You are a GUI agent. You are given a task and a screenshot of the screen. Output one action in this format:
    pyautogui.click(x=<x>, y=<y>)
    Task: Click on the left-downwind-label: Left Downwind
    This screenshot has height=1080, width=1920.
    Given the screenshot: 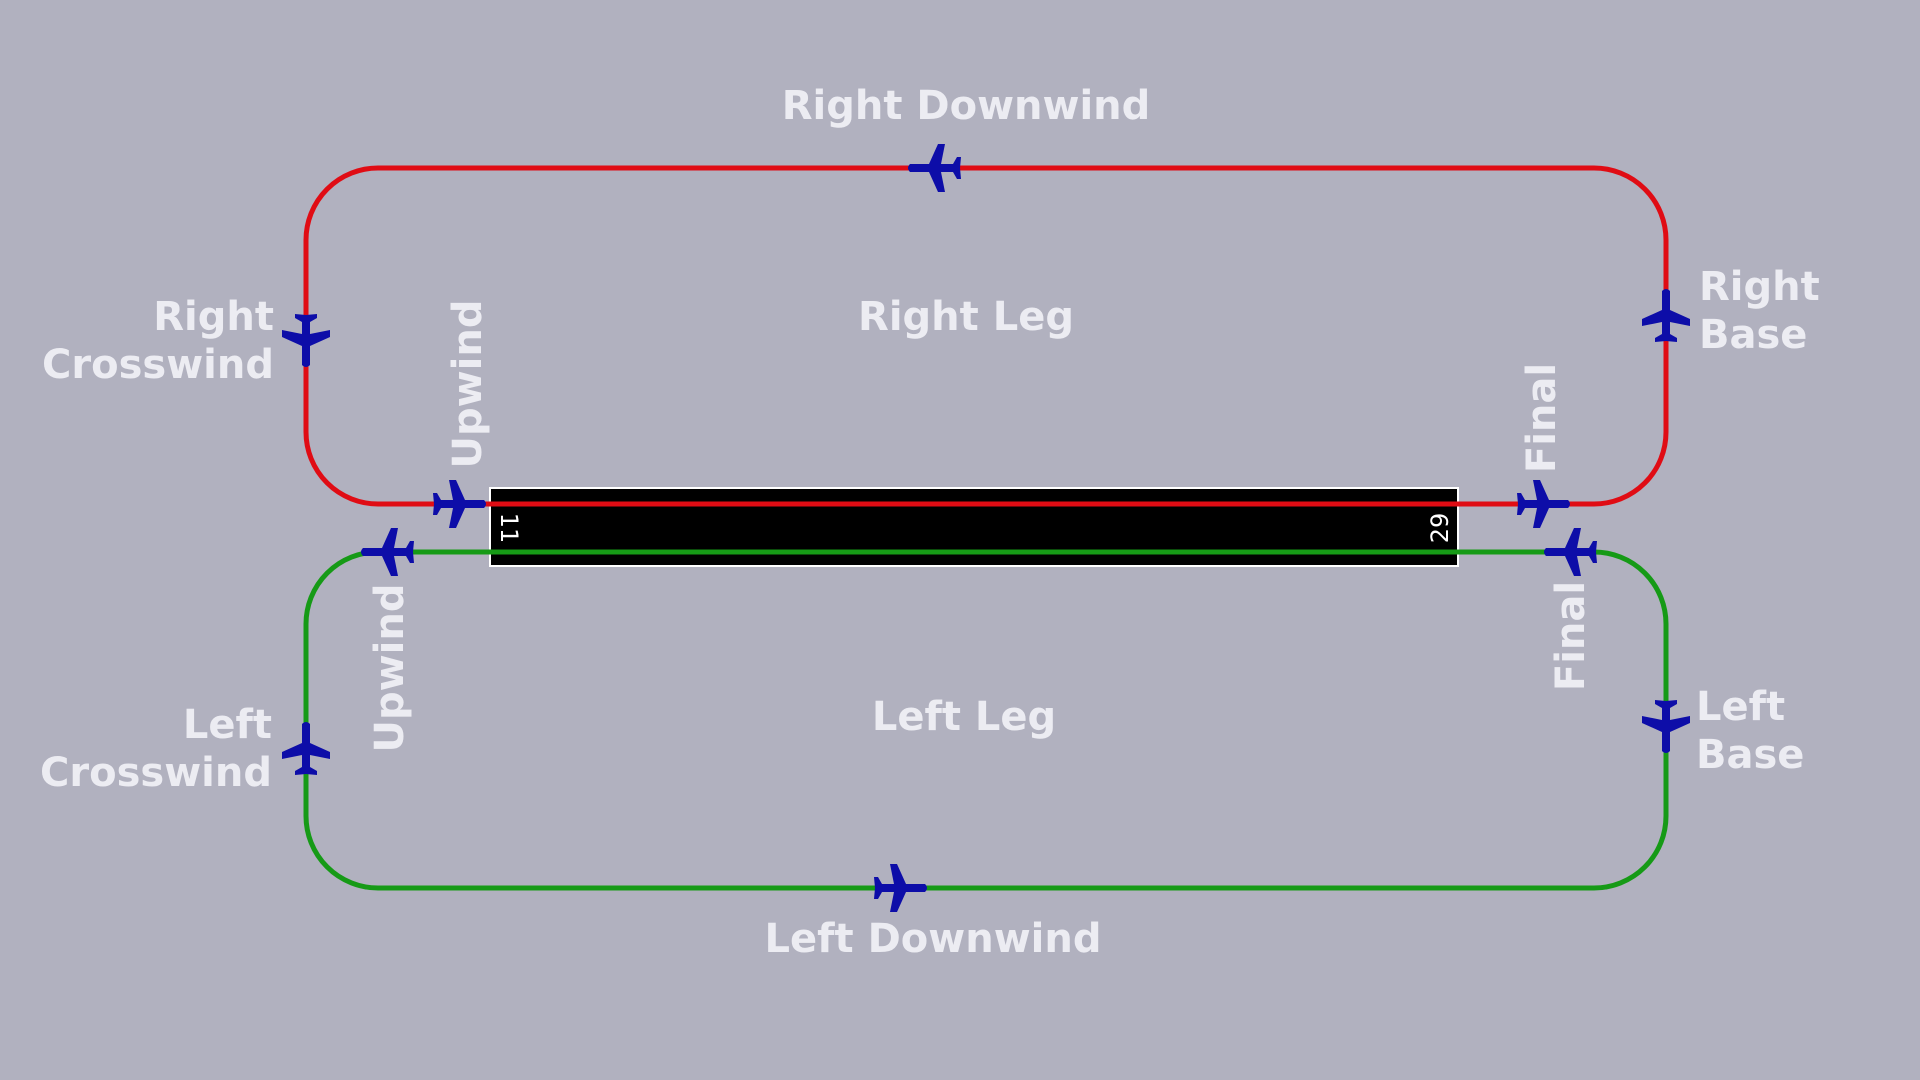 What is the action you would take?
    pyautogui.click(x=933, y=939)
    